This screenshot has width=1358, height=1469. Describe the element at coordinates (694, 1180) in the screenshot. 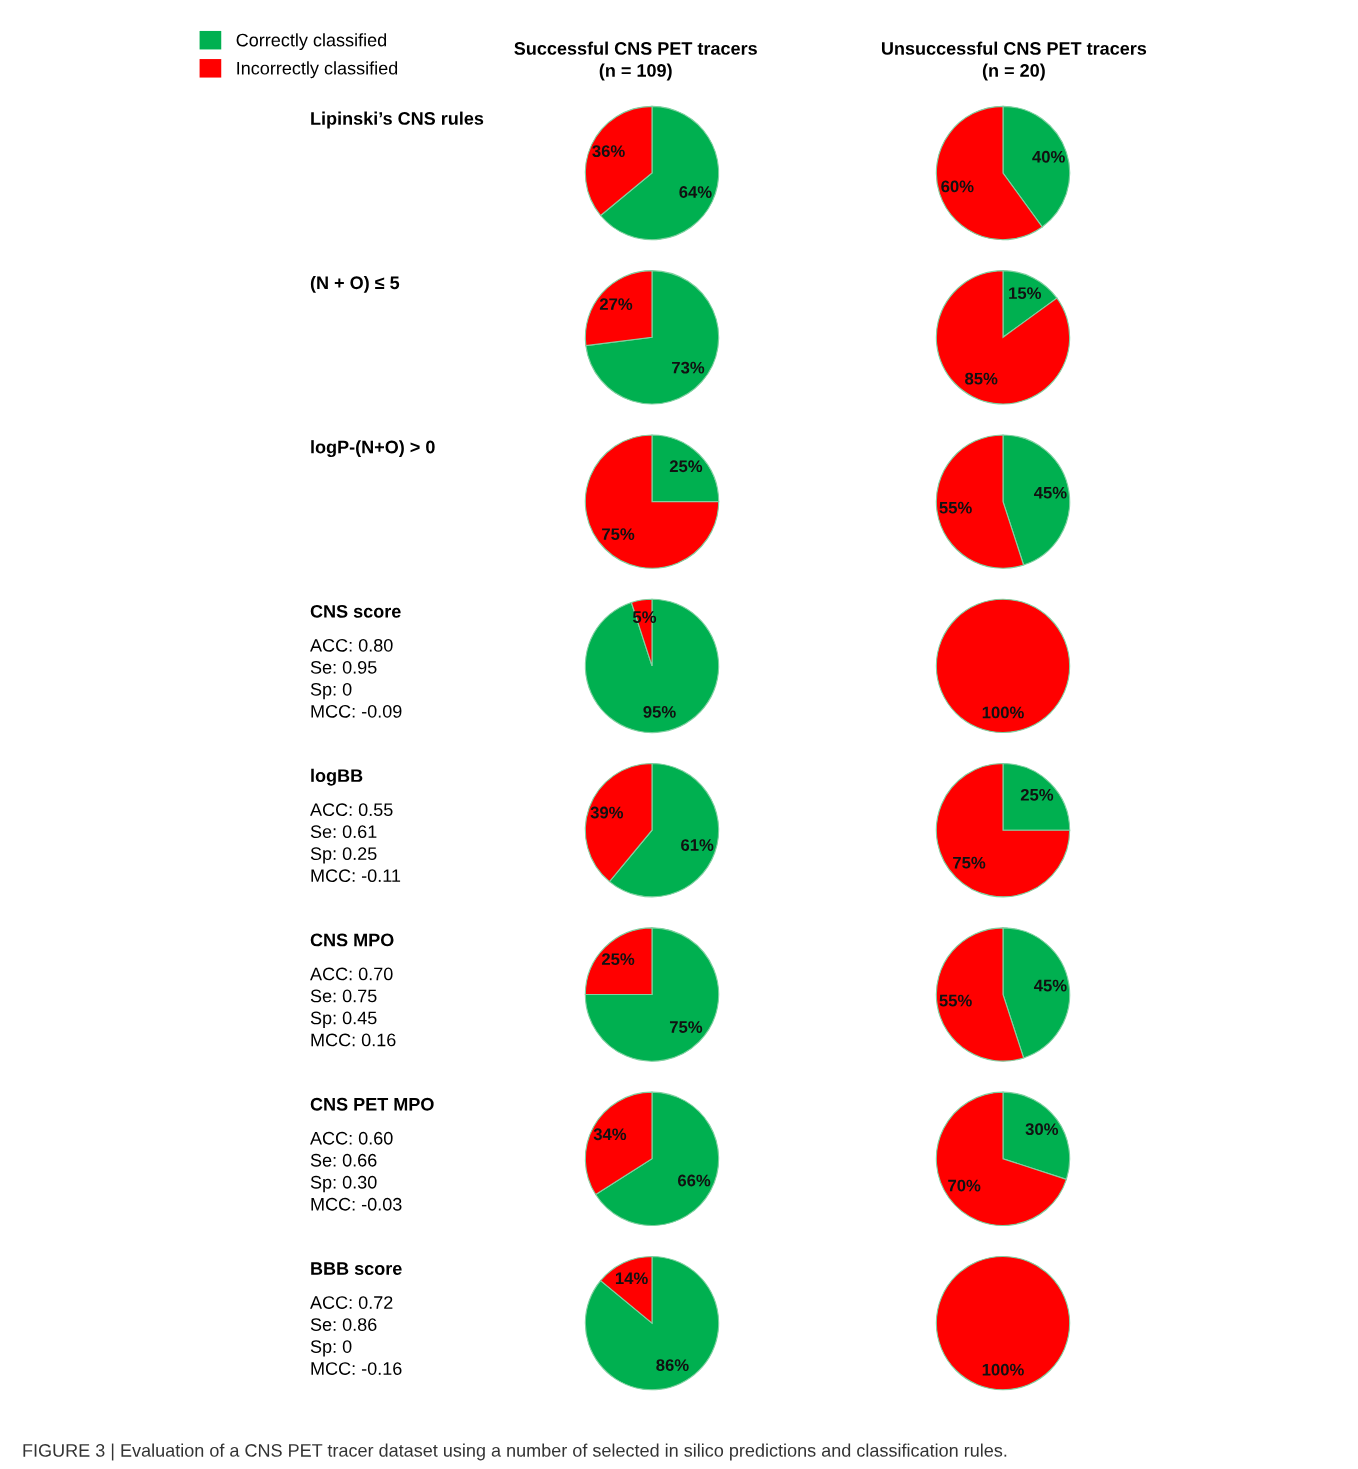

I see `data-label: 66%` at that location.